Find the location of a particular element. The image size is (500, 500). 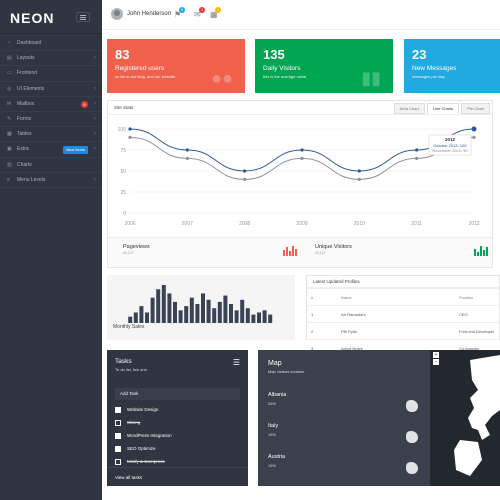

sidebar-item-extra: ▣ Extra New Items › is located at coordinates (51, 150).